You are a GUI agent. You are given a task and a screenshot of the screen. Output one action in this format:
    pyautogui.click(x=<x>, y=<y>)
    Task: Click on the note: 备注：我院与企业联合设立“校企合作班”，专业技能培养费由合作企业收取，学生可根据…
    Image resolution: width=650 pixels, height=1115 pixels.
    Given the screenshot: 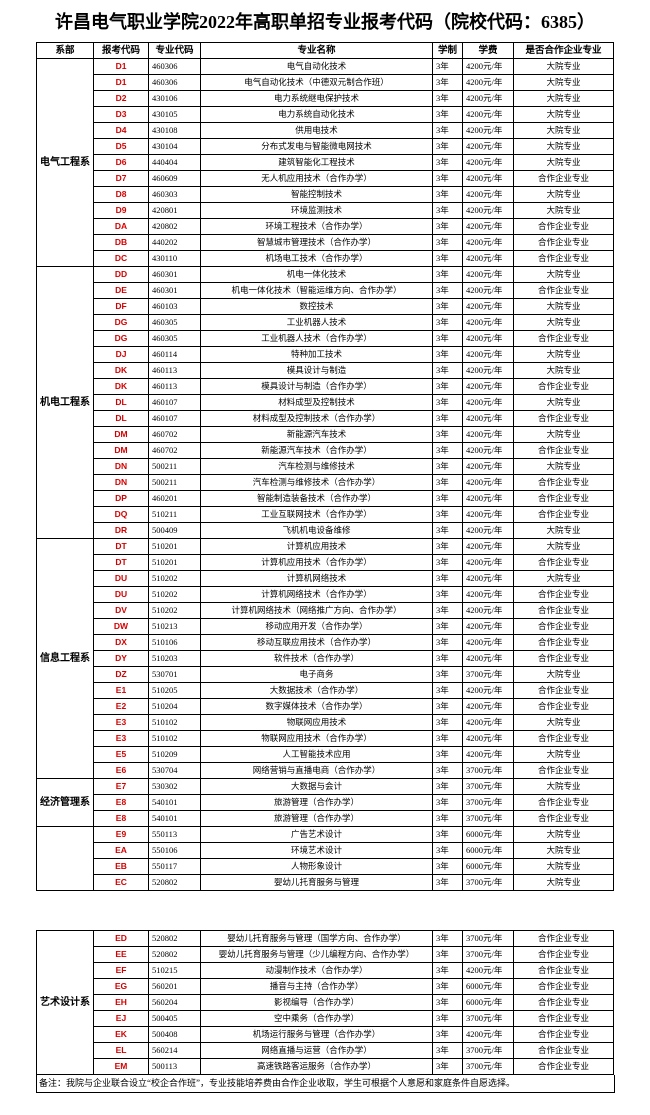 What is the action you would take?
    pyautogui.click(x=325, y=1084)
    